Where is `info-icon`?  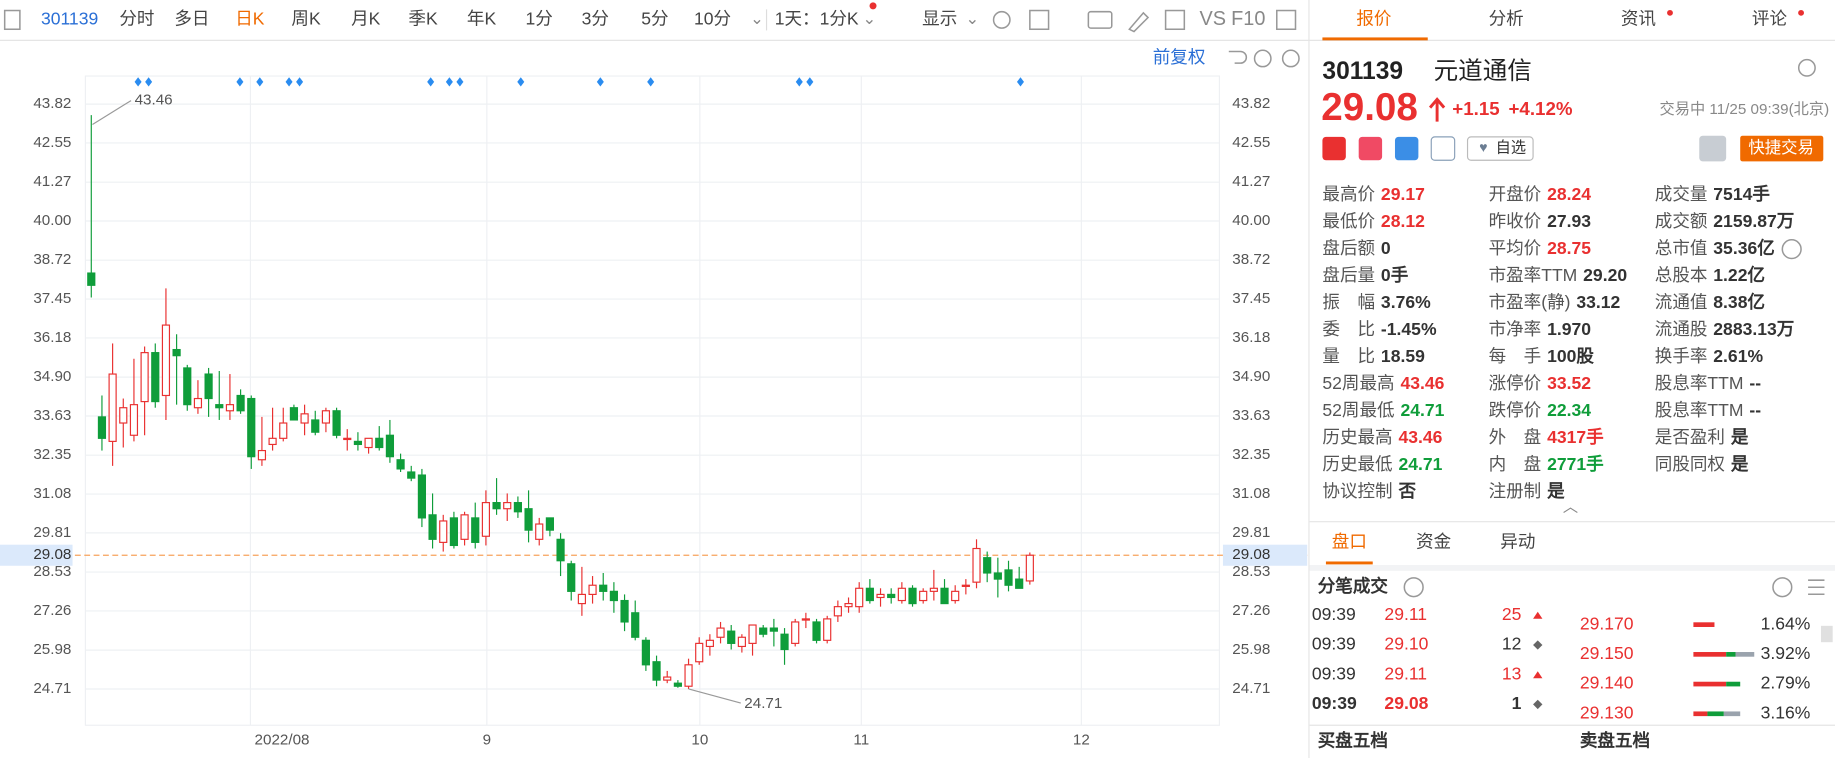 info-icon is located at coordinates (1413, 587).